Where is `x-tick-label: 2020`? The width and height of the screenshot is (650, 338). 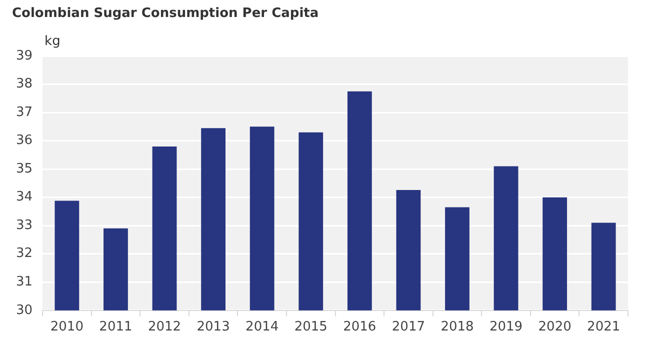 x-tick-label: 2020 is located at coordinates (555, 327).